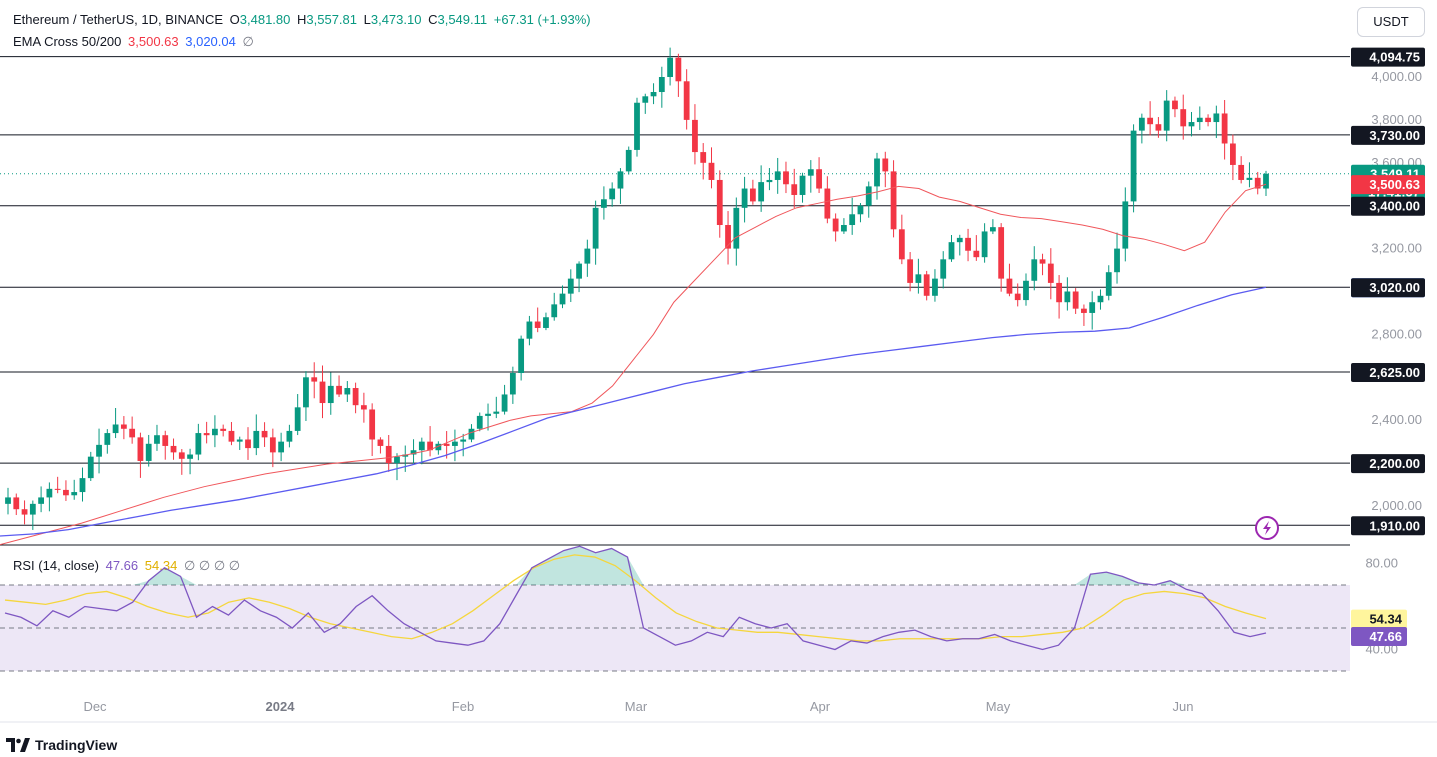  What do you see at coordinates (542, 19) in the screenshot?
I see `change-value: +67.31 (+1.93%)` at bounding box center [542, 19].